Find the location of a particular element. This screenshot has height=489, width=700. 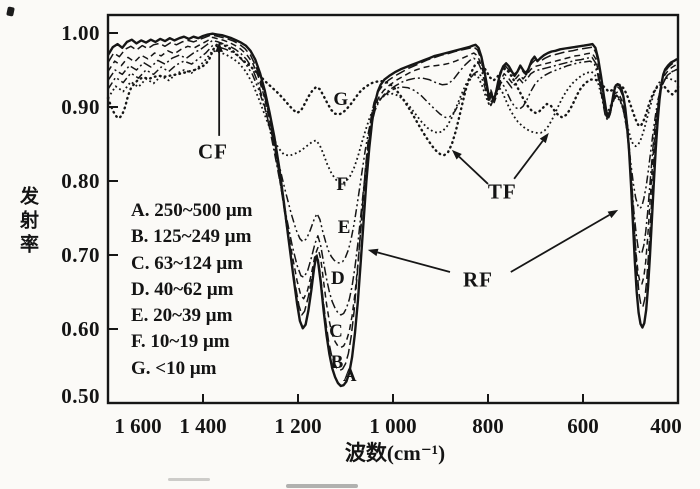

x-tick-label-1400: 1 400 is located at coordinates (203, 426).